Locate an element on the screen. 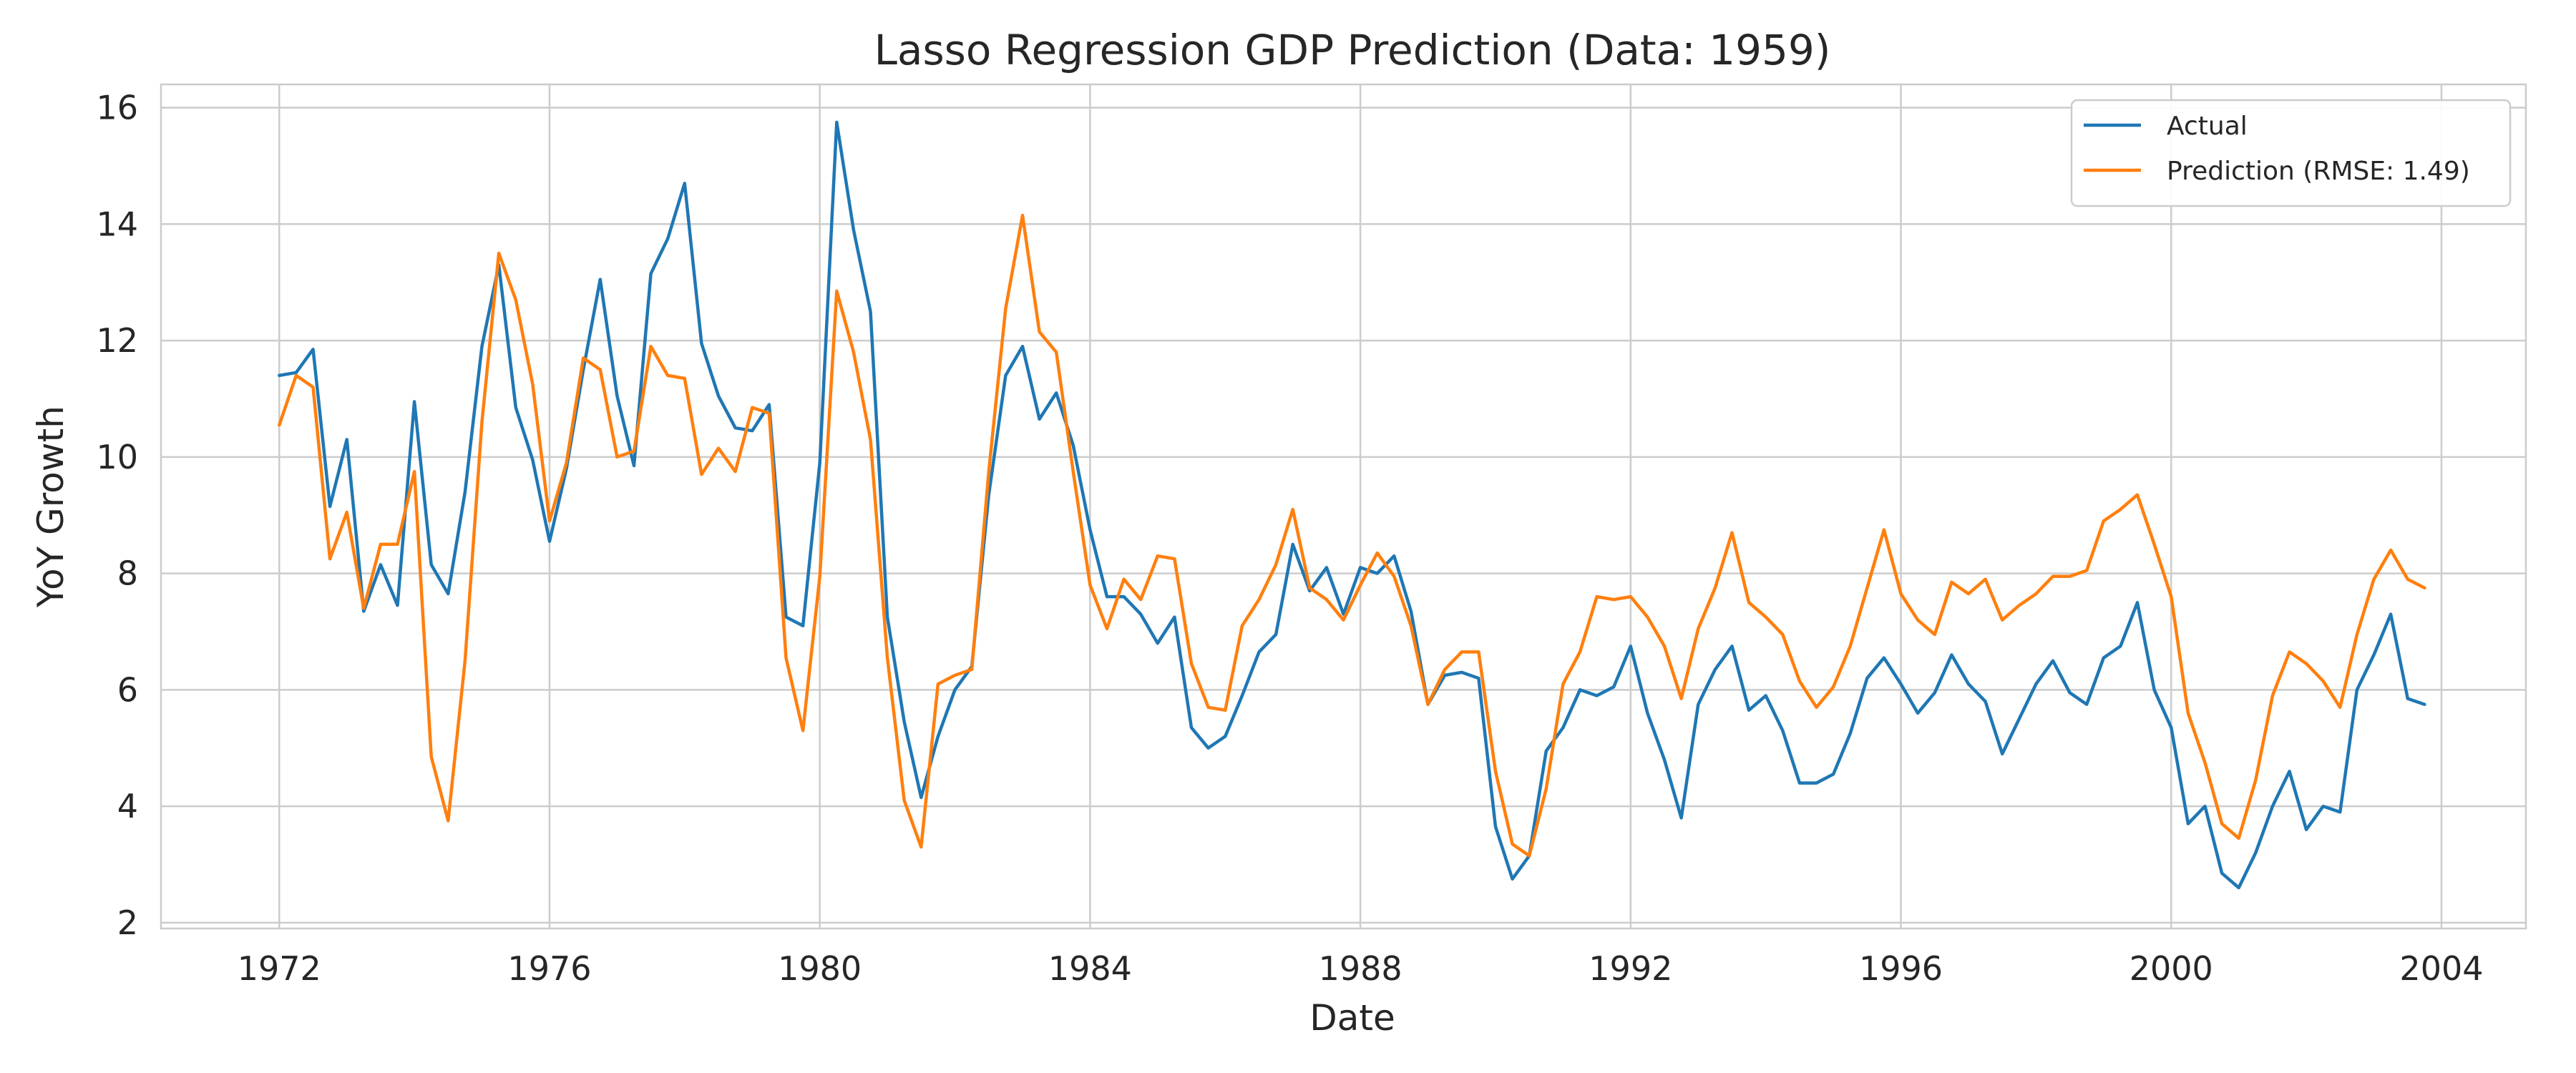  y-axis-label: YoY Growth is located at coordinates (51, 507).